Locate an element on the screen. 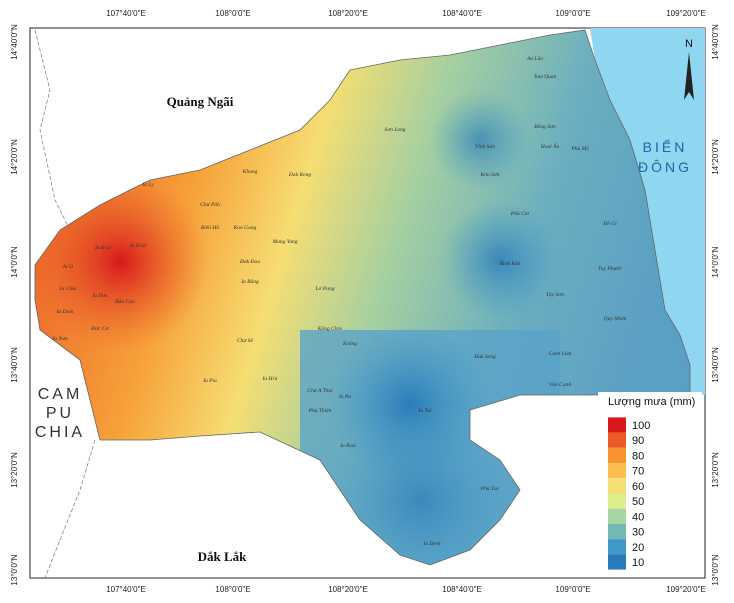  commune-label: Tuy Phước is located at coordinates (610, 269).